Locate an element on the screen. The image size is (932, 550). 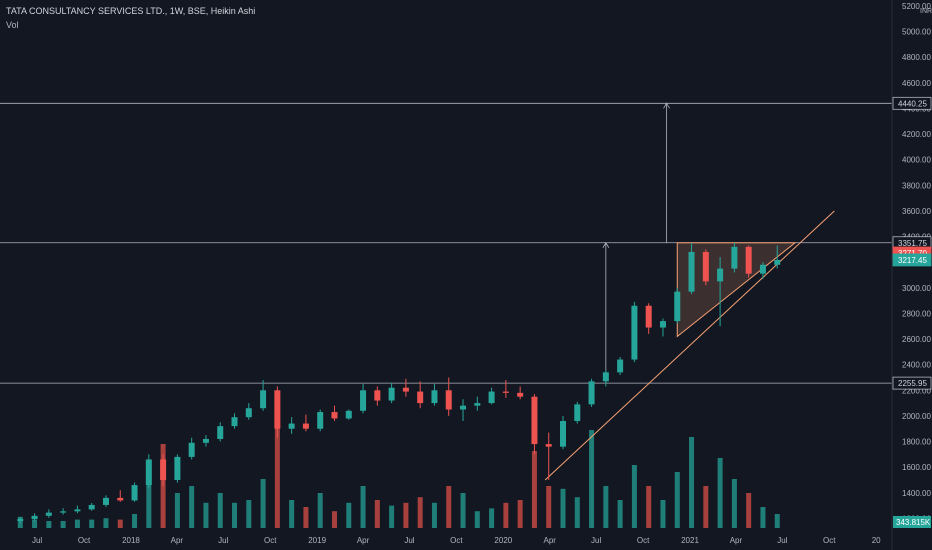
price-tick-label: 1400.00 is located at coordinates (916, 493).